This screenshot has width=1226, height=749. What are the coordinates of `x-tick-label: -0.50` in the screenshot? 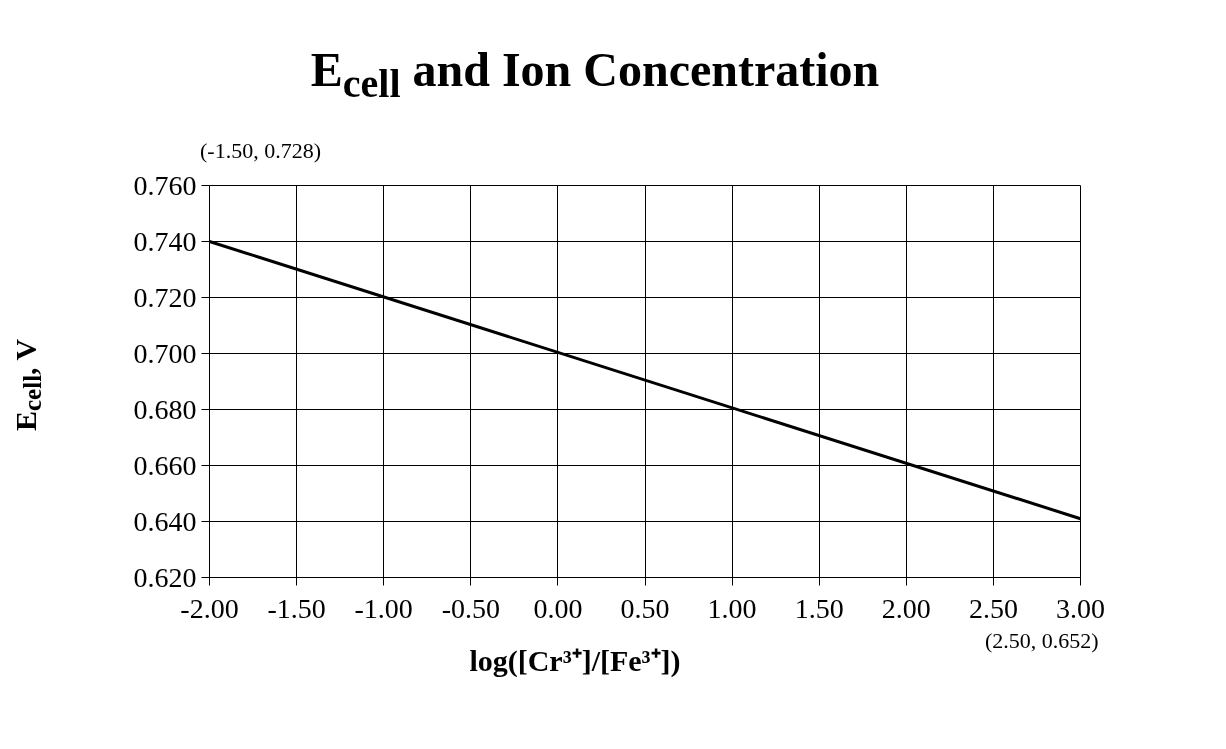 It's located at (470, 608).